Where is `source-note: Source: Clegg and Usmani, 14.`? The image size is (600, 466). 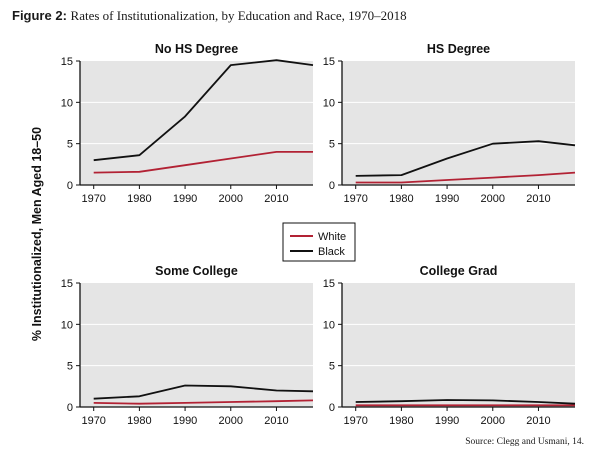
source-note: Source: Clegg and Usmani, 14. is located at coordinates (524, 442).